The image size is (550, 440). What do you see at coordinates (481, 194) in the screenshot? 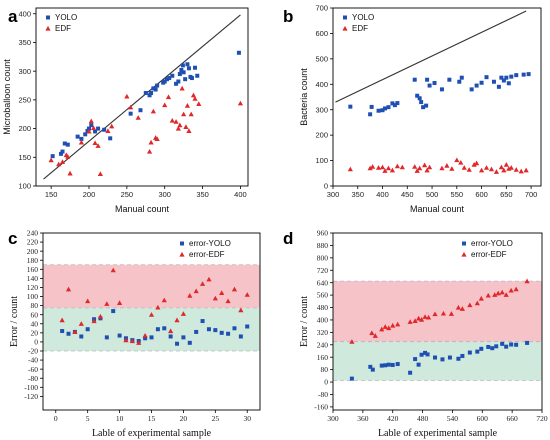
I see `x-tick-label: 600` at bounding box center [481, 194].